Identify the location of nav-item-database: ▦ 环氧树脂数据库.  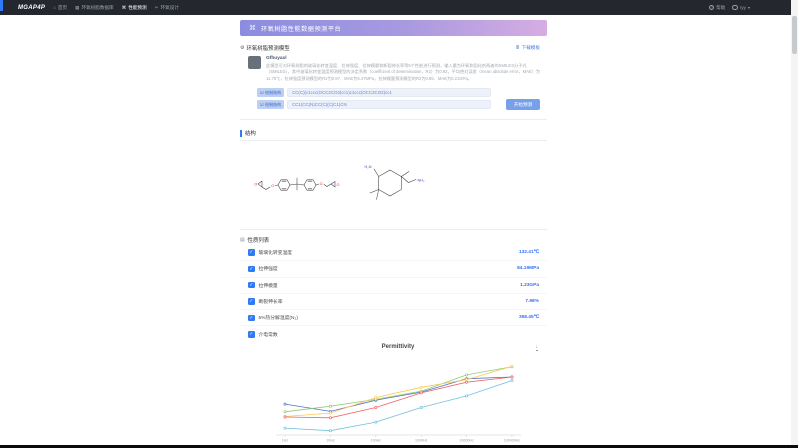
(94, 8).